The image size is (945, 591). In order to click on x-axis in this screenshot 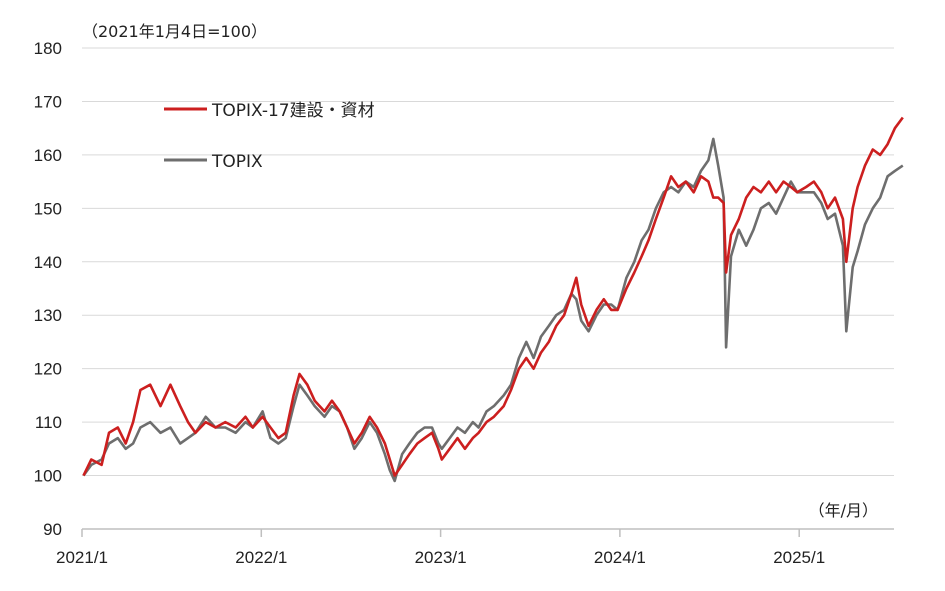, I will do `click(487, 532)`.